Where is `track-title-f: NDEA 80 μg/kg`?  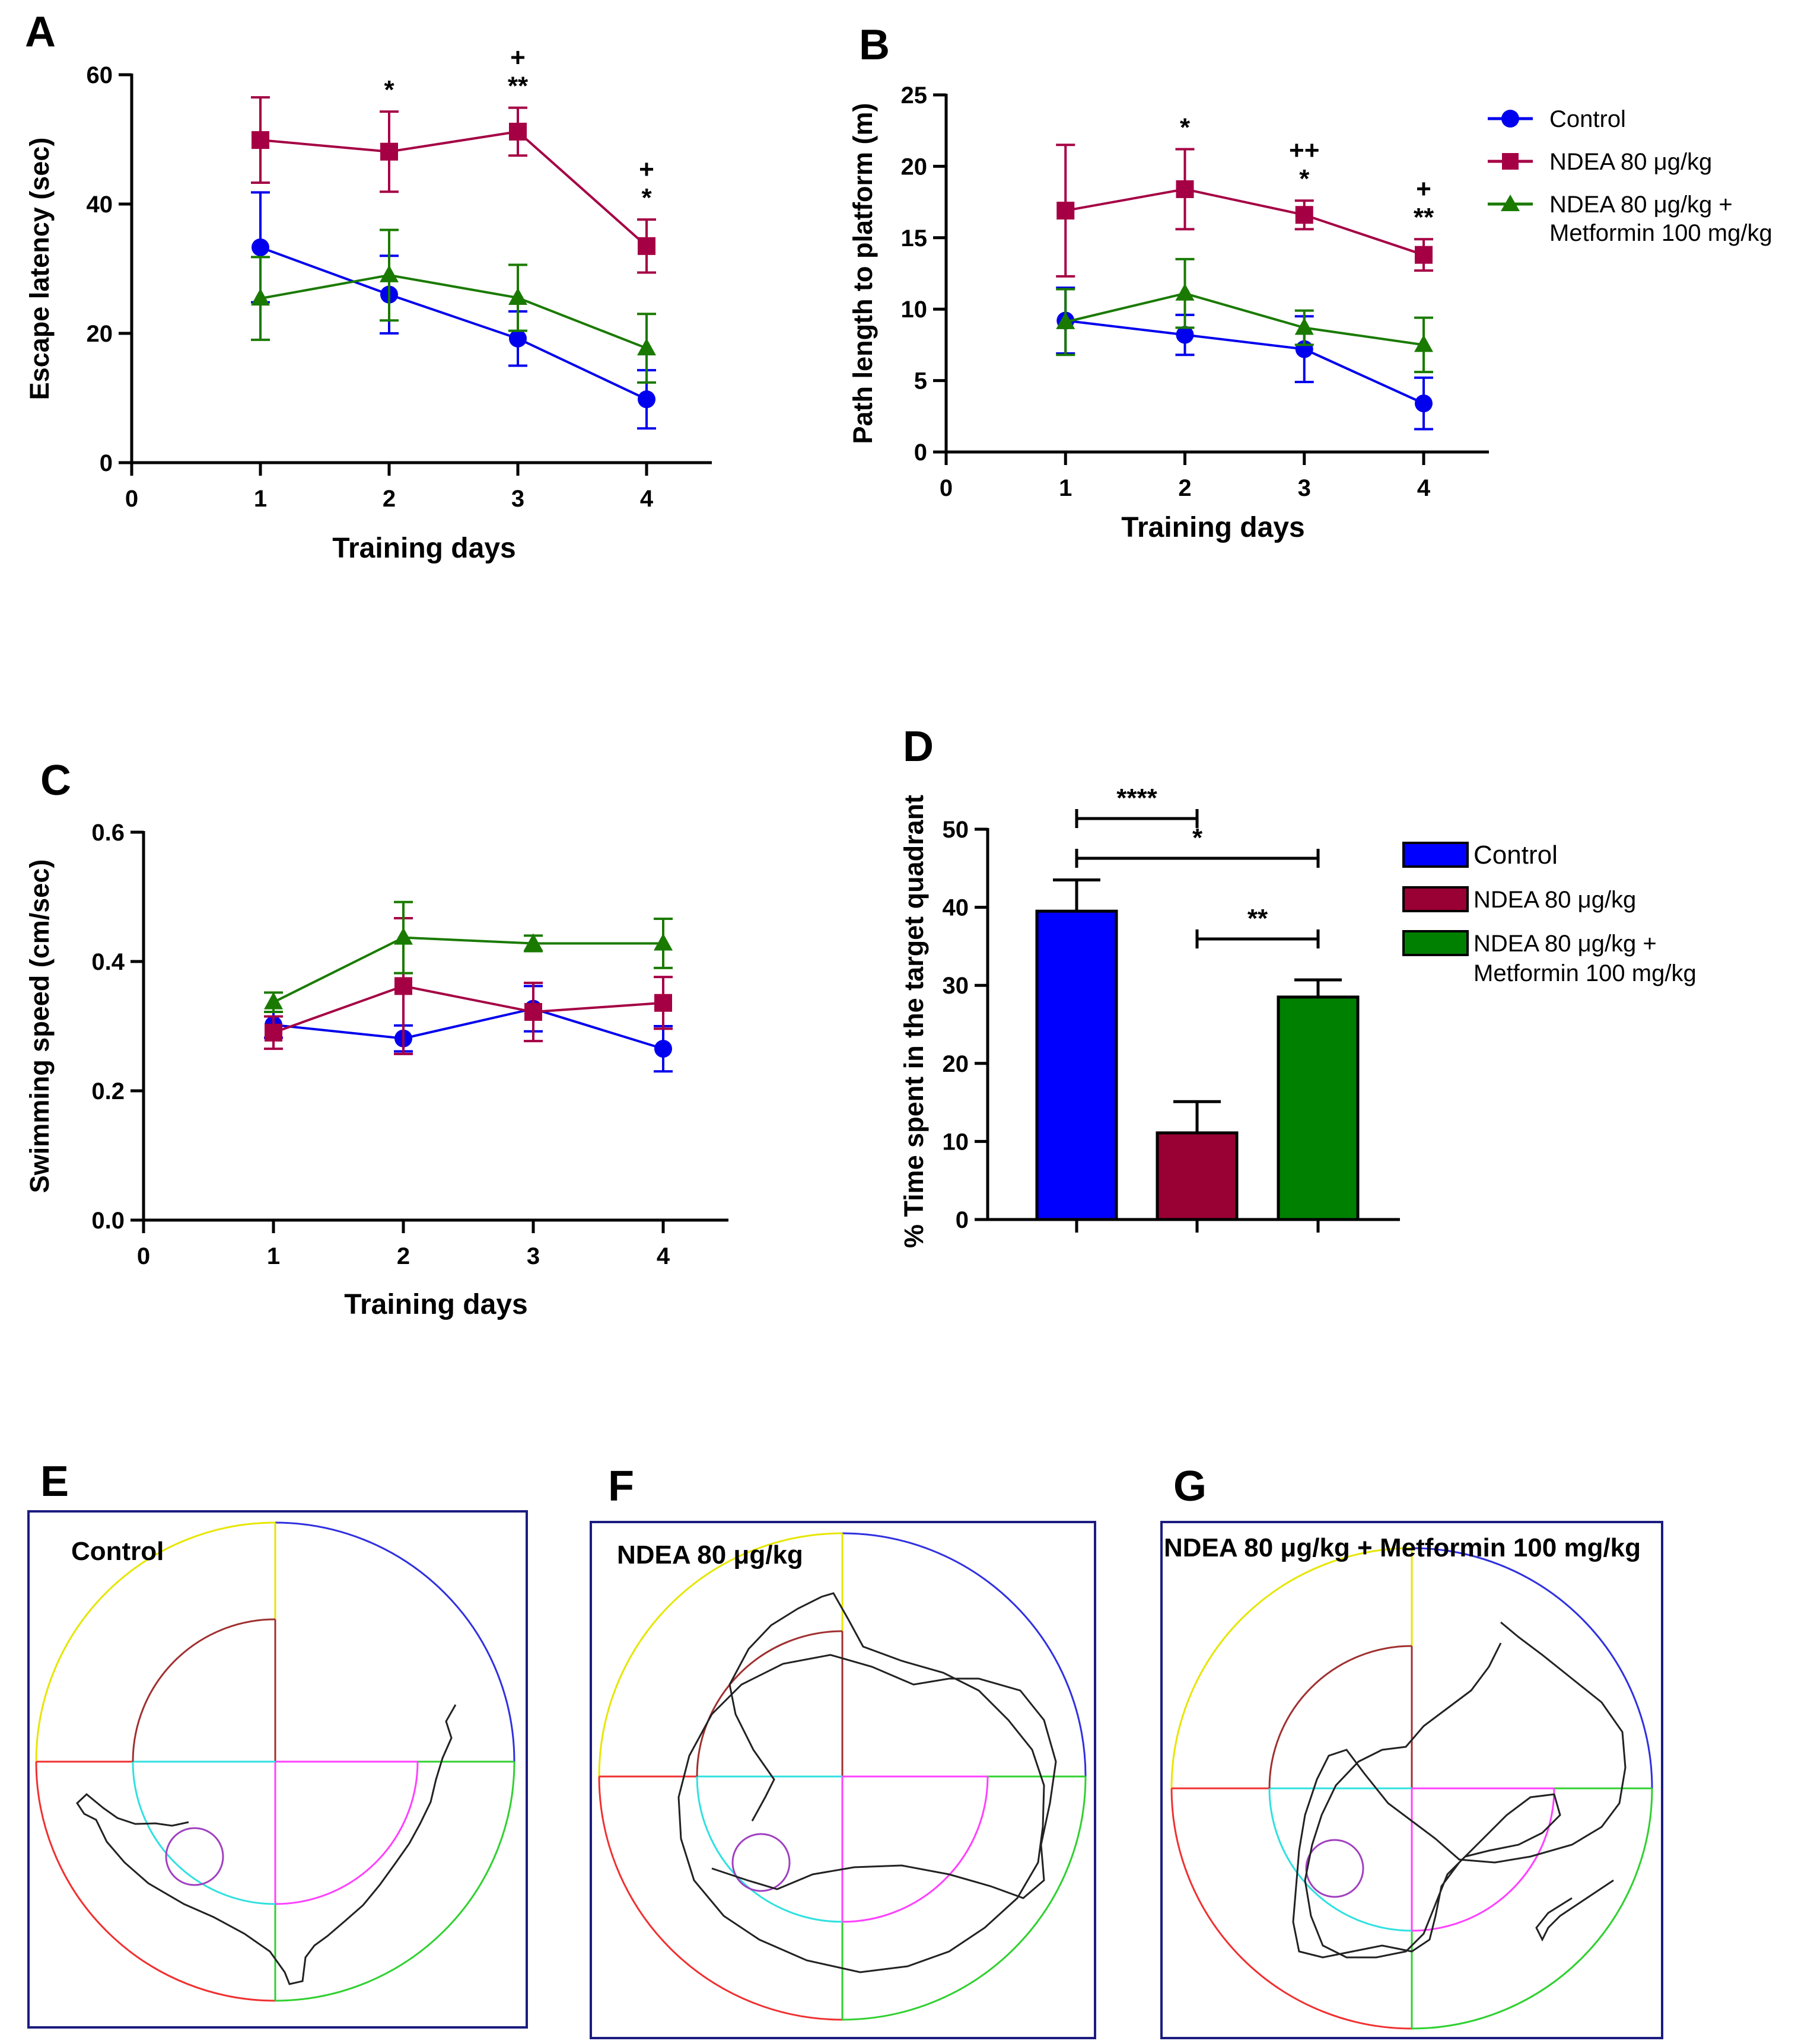 track-title-f: NDEA 80 μg/kg is located at coordinates (710, 1554).